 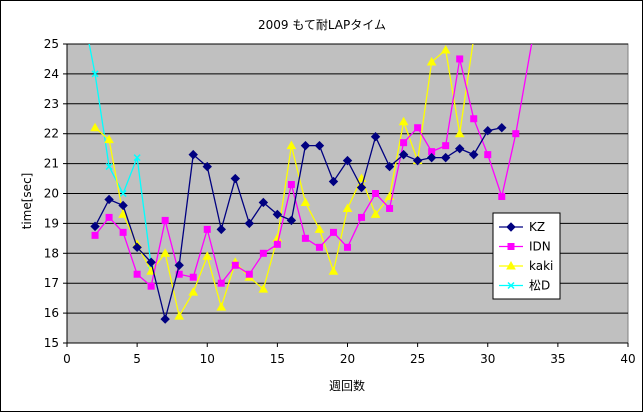 What do you see at coordinates (277, 359) in the screenshot?
I see `x-tick-label: 15` at bounding box center [277, 359].